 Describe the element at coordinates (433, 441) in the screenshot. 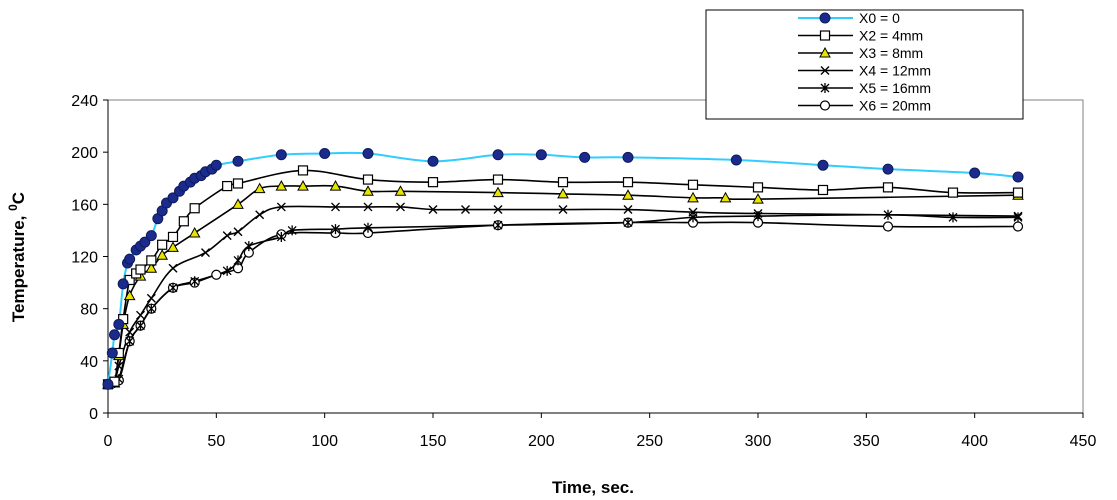

I see `x-tick-label: 150` at that location.